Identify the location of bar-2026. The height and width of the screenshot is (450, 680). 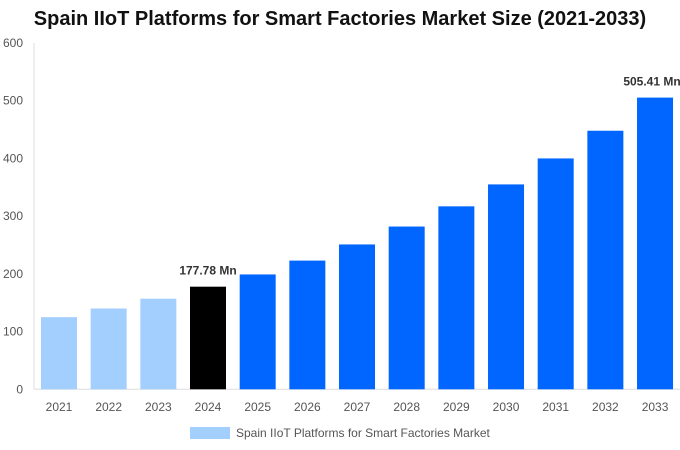
(307, 325).